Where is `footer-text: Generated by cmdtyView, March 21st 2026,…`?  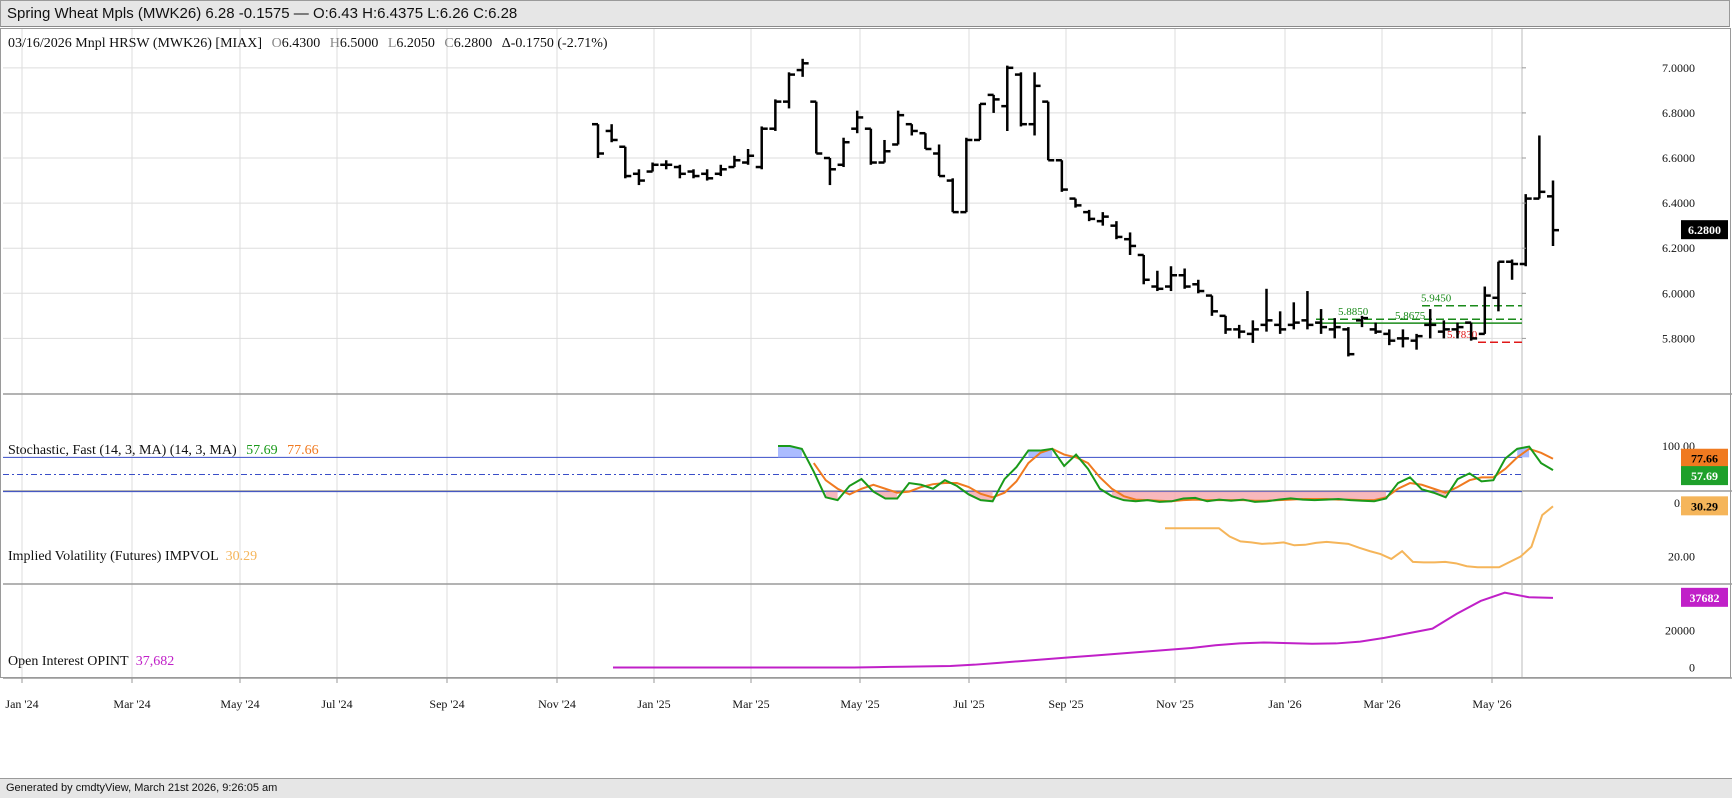
footer-text: Generated by cmdtyView, March 21st 2026,… is located at coordinates (142, 788).